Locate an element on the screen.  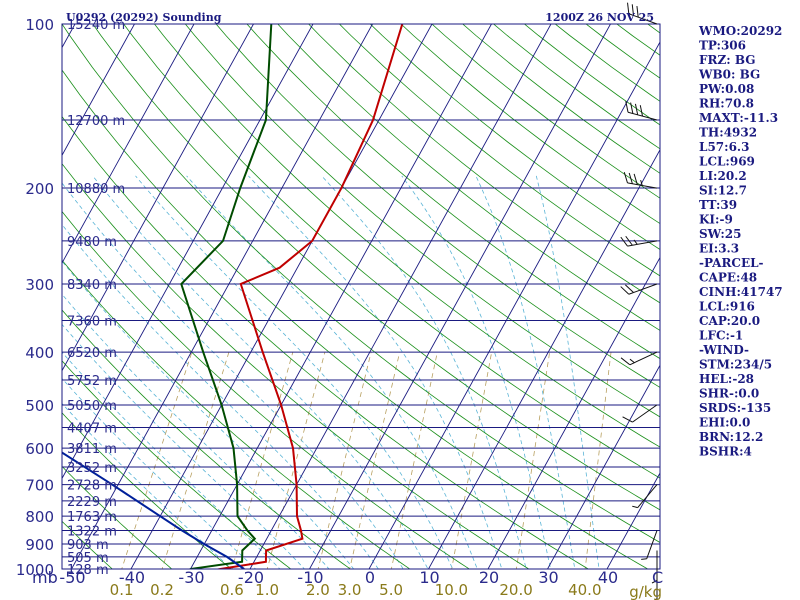
height-label: 2728 m is located at coordinates (92, 486).